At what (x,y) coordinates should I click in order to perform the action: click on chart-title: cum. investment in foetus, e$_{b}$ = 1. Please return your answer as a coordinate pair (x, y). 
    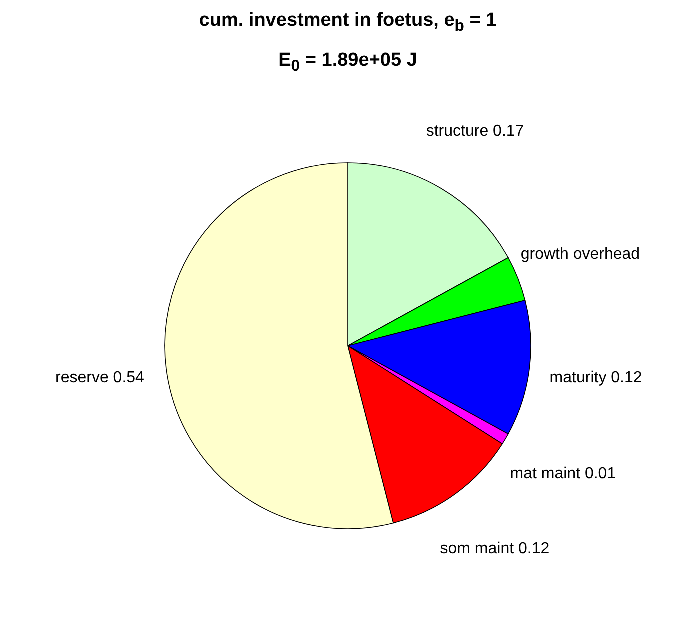
    Looking at the image, I should click on (348, 23).